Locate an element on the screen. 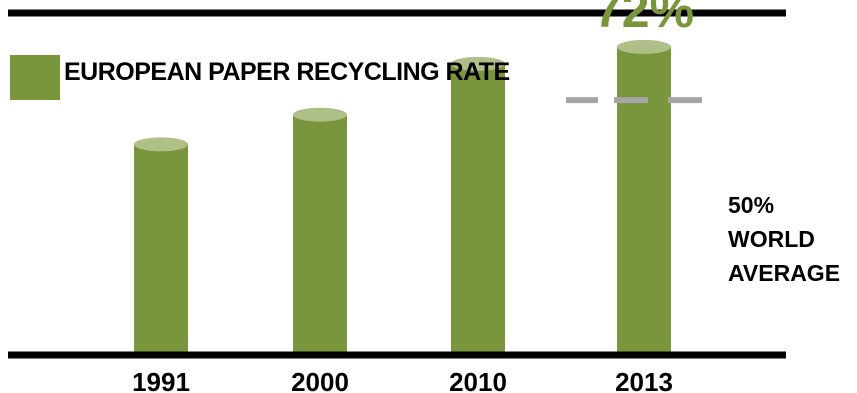 Image resolution: width=857 pixels, height=393 pixels. reference-label-line-2: WORLD is located at coordinates (771, 239).